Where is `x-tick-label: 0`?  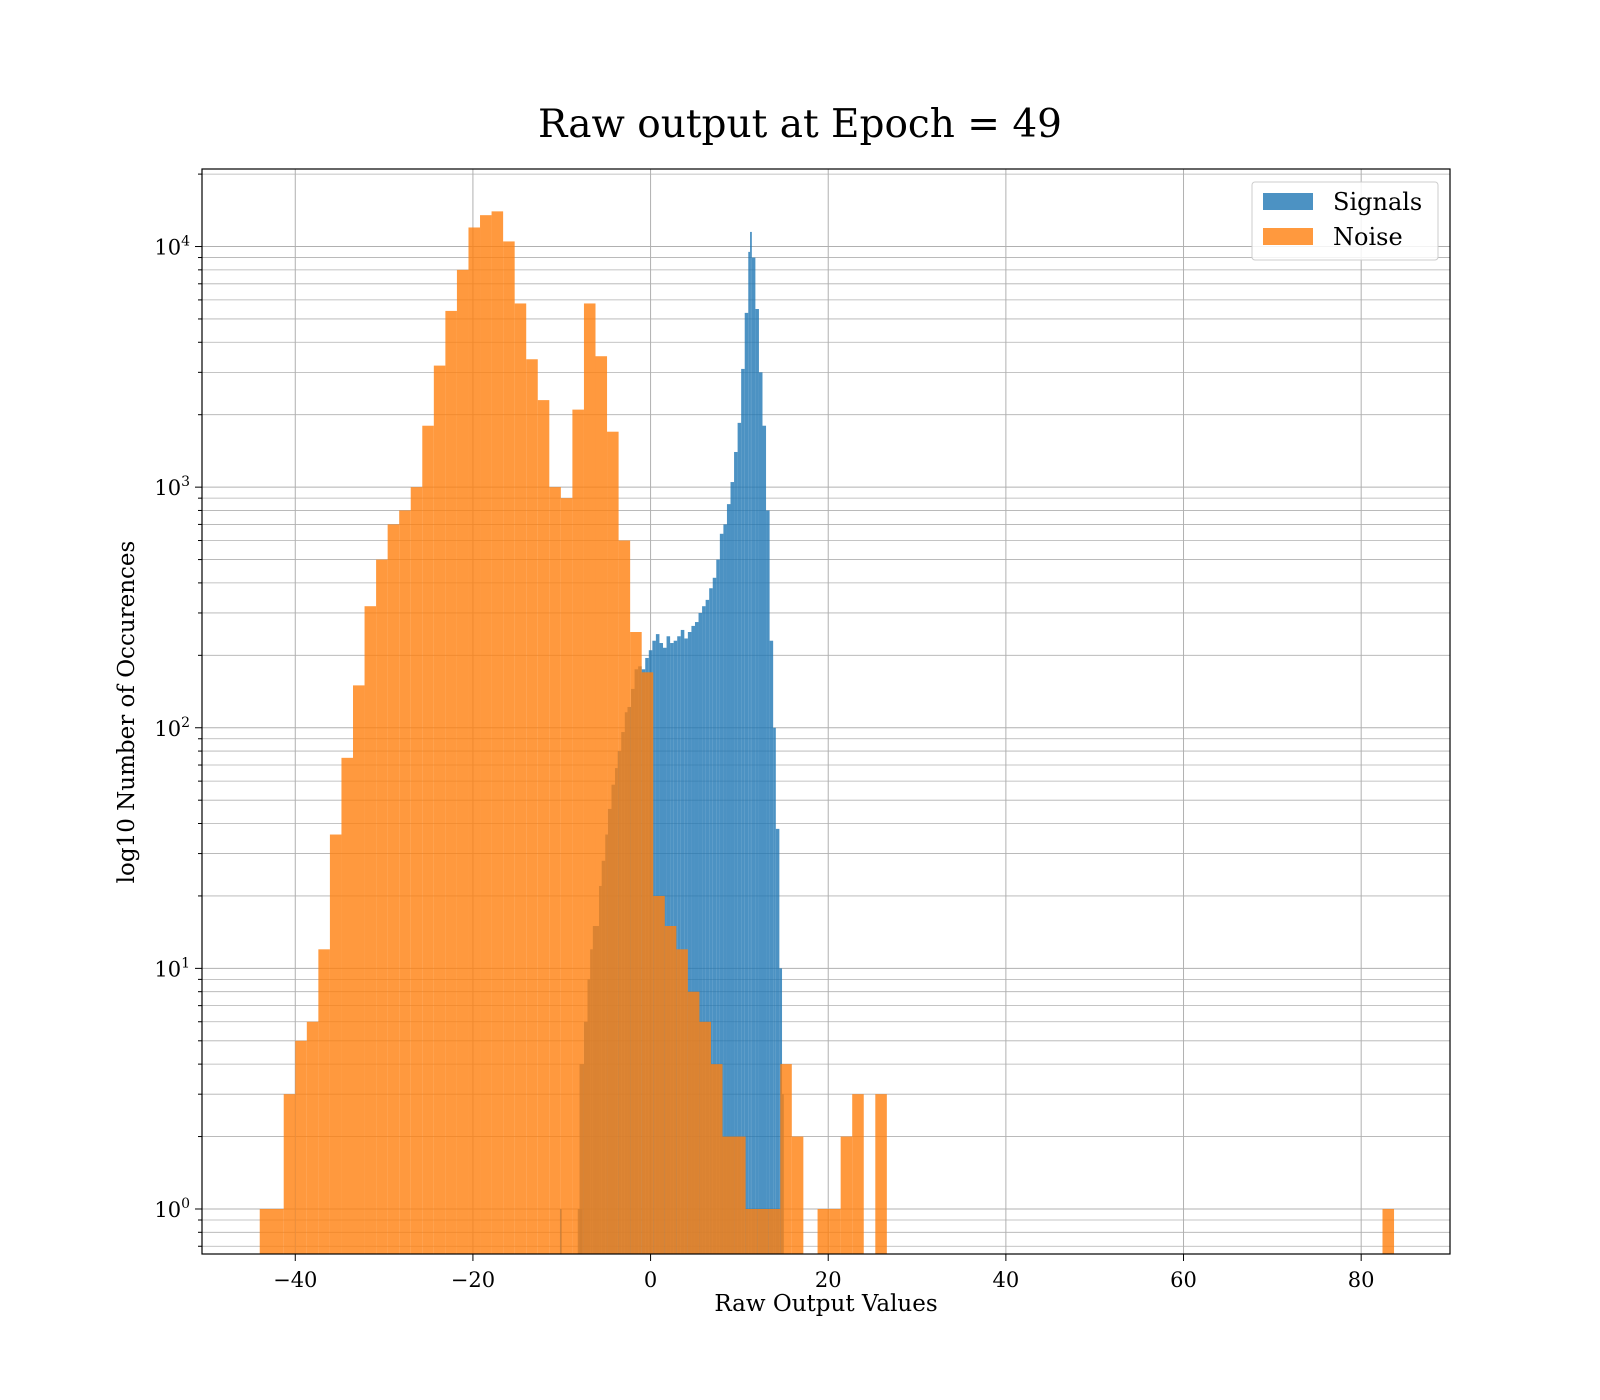 x-tick-label: 0 is located at coordinates (650, 1280).